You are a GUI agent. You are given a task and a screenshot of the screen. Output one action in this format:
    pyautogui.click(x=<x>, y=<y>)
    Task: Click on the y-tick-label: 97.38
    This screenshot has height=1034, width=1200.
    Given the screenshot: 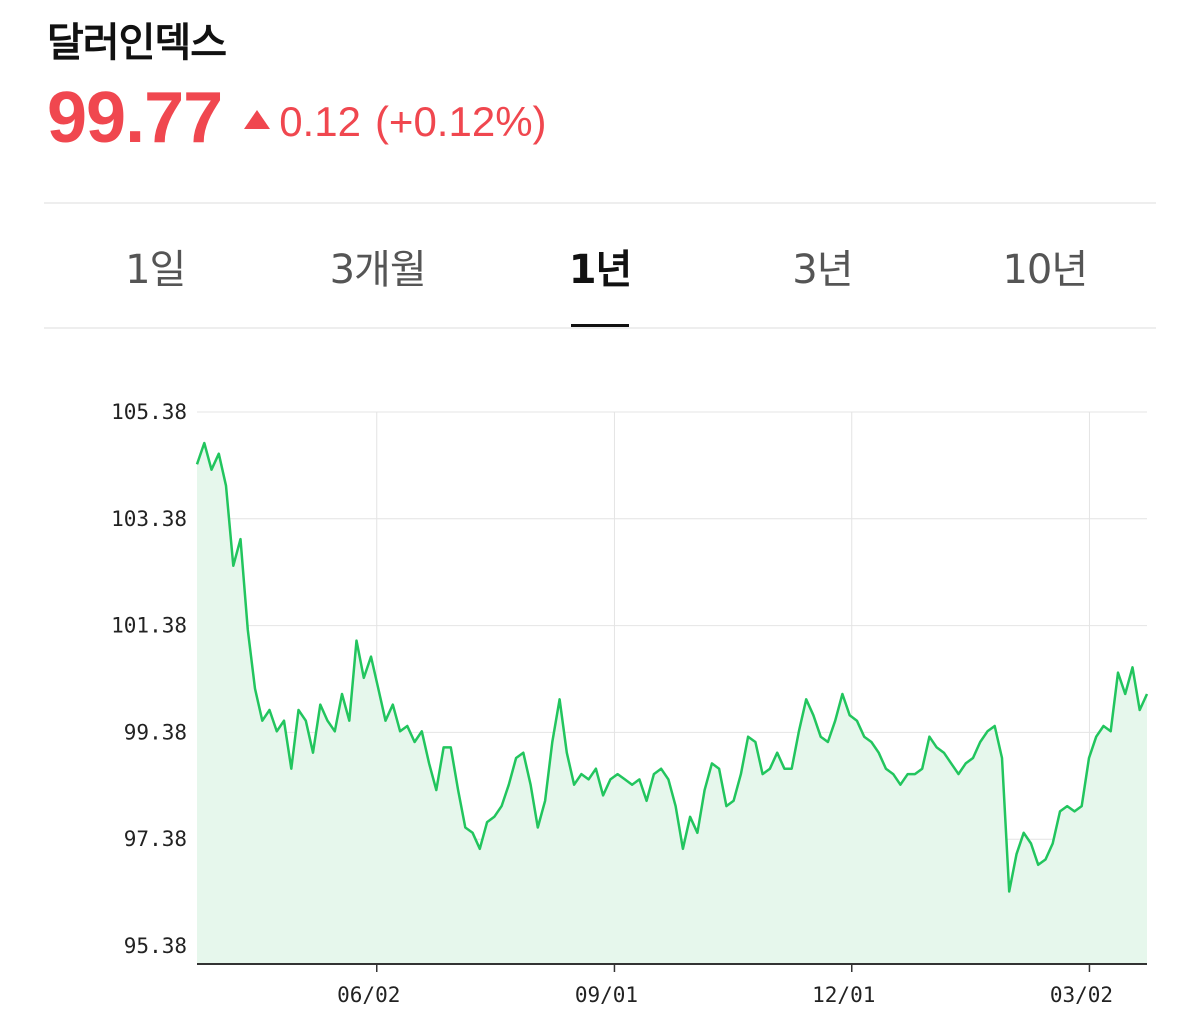 What is the action you would take?
    pyautogui.click(x=155, y=839)
    